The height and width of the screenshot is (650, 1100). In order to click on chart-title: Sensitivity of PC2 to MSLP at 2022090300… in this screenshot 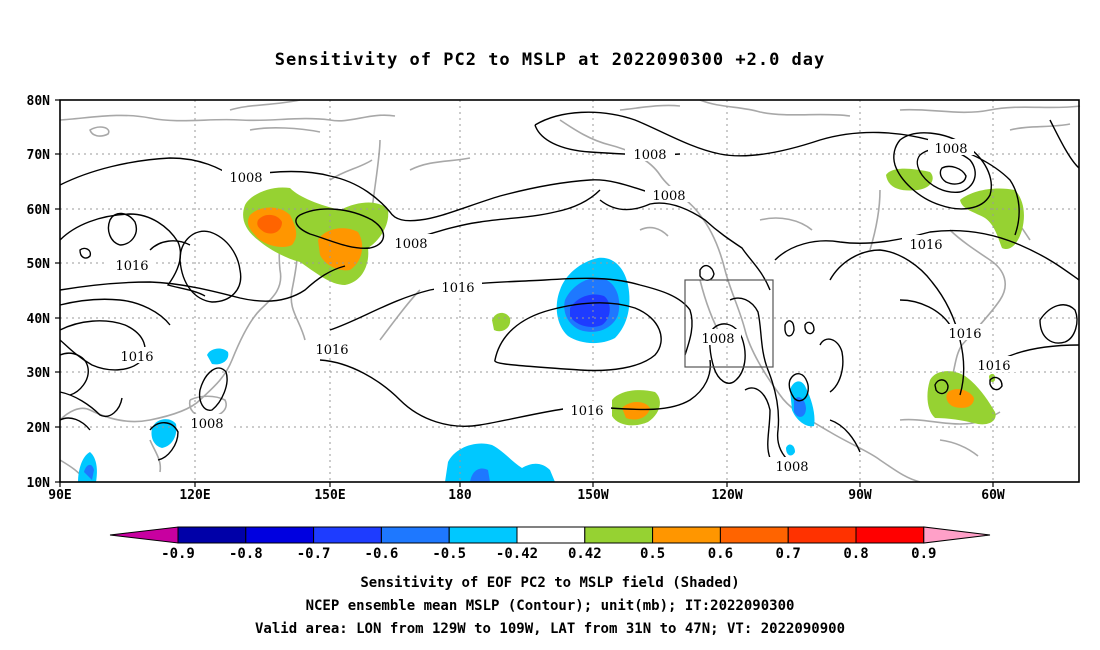, I will do `click(550, 60)`.